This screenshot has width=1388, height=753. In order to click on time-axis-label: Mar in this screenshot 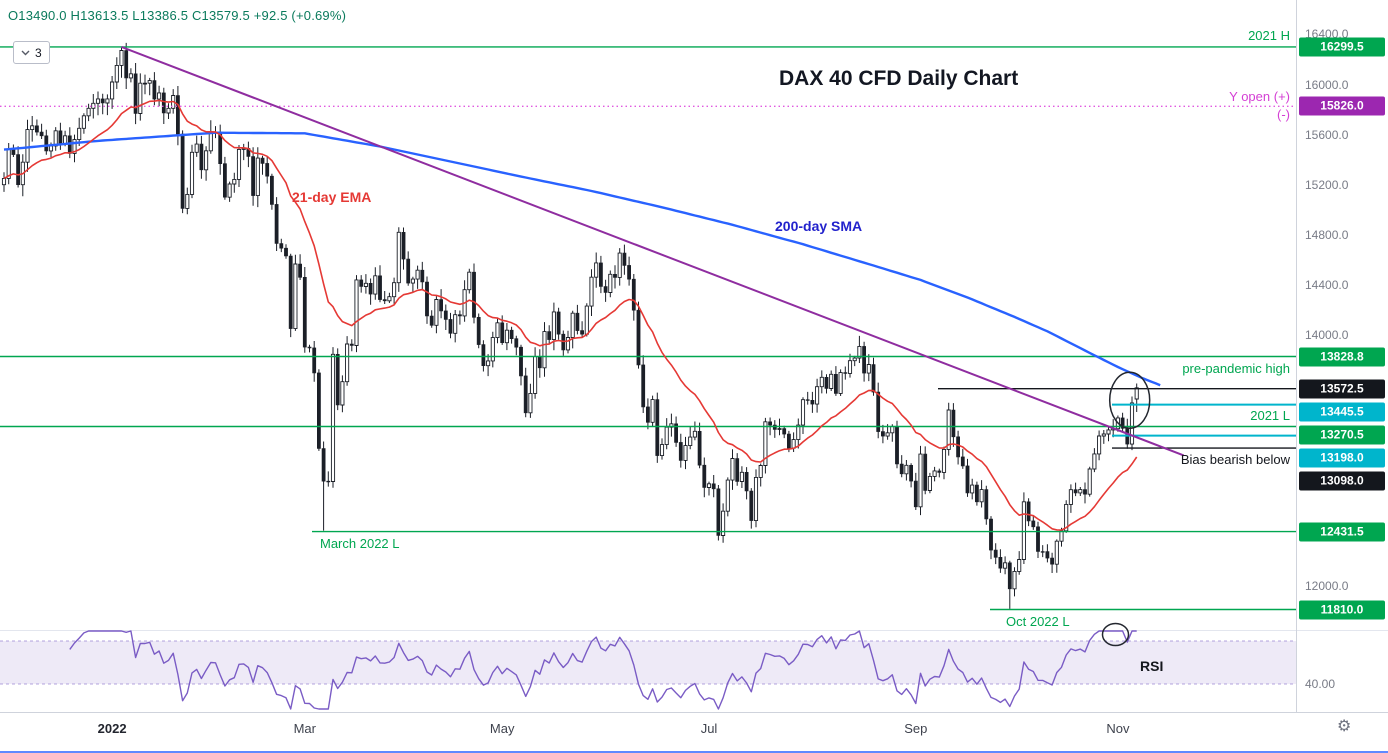, I will do `click(304, 728)`.